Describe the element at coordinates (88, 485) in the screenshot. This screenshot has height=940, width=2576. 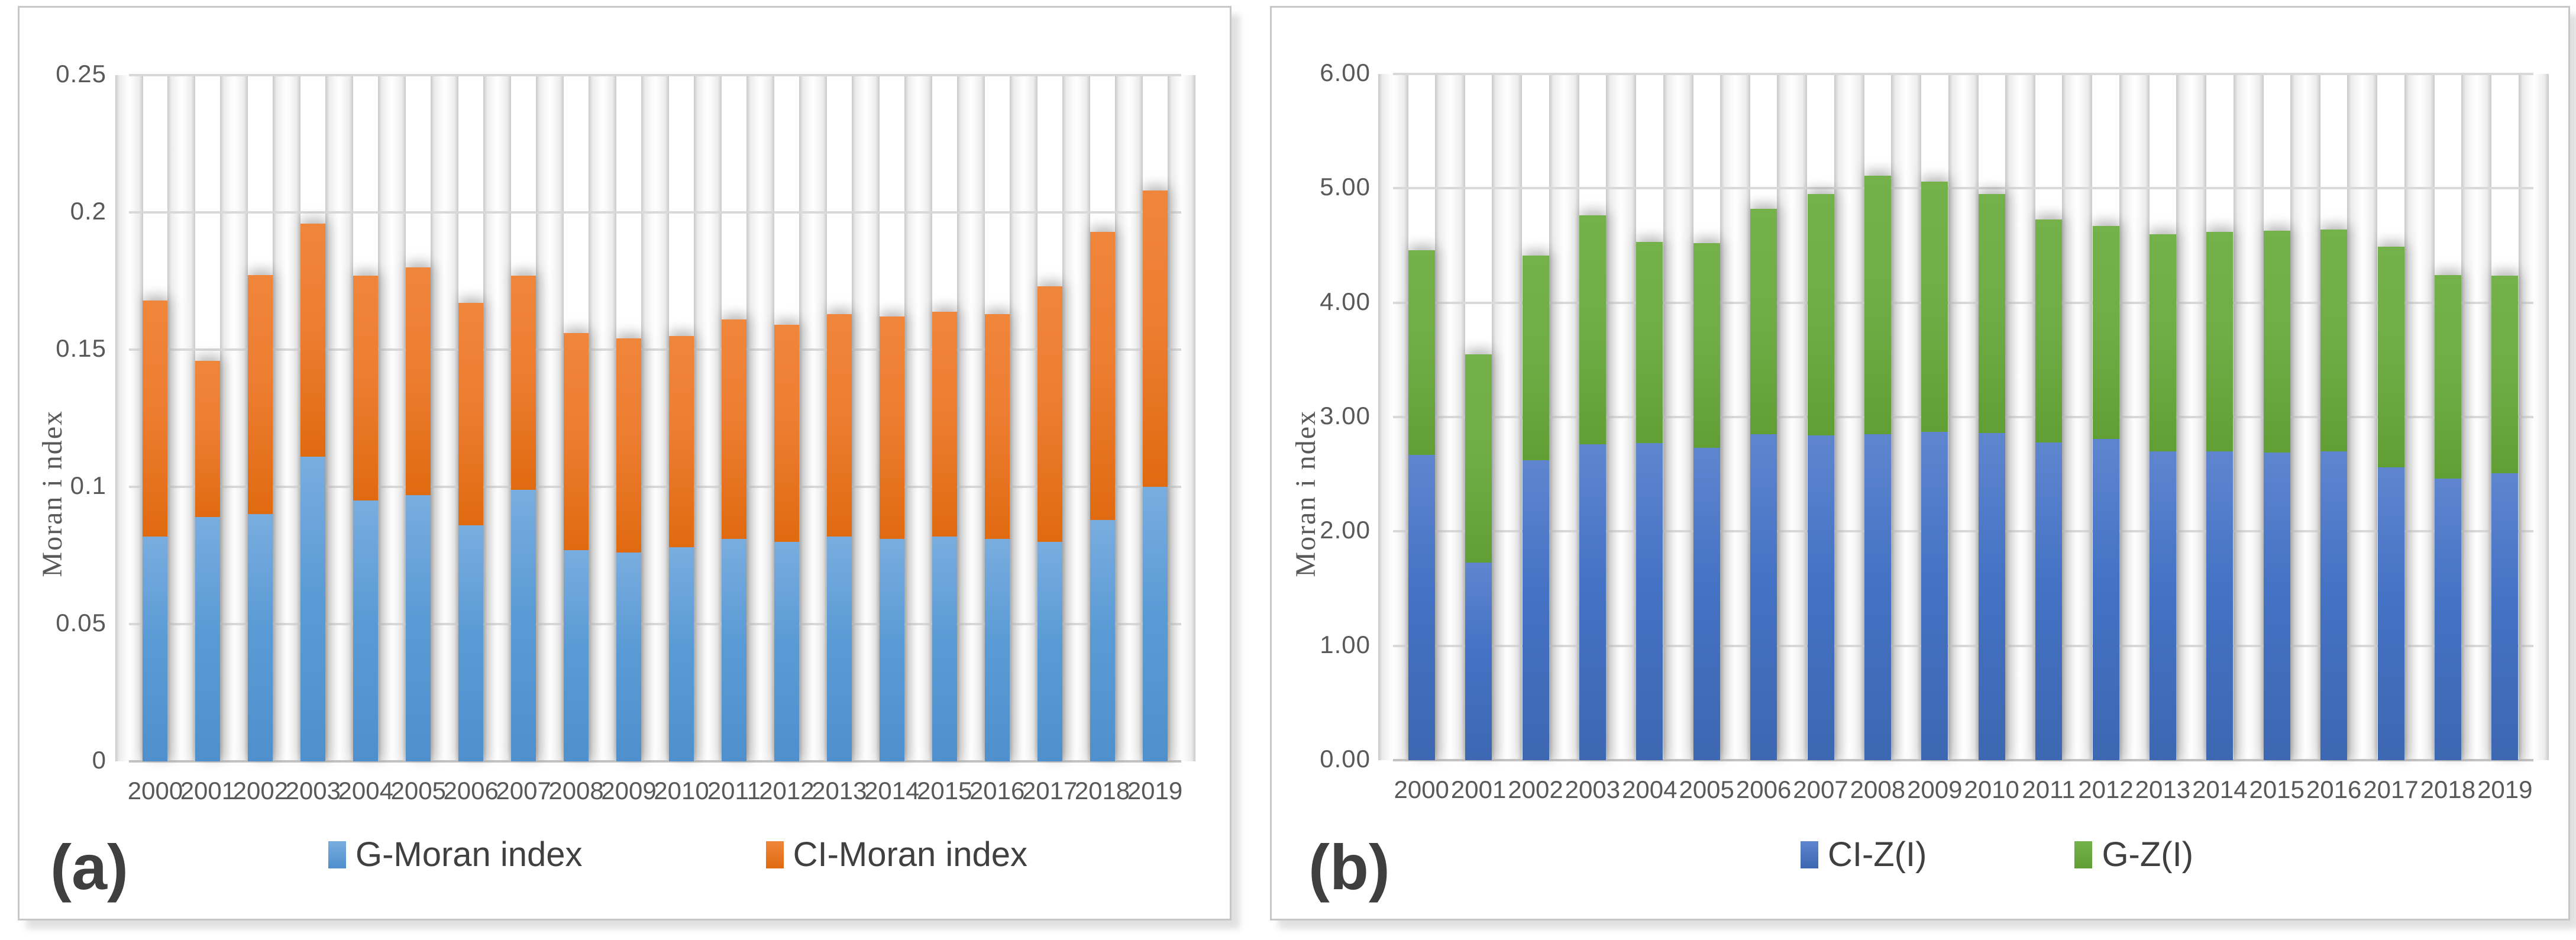
I see `y-axis-tick-label: 0.1` at that location.